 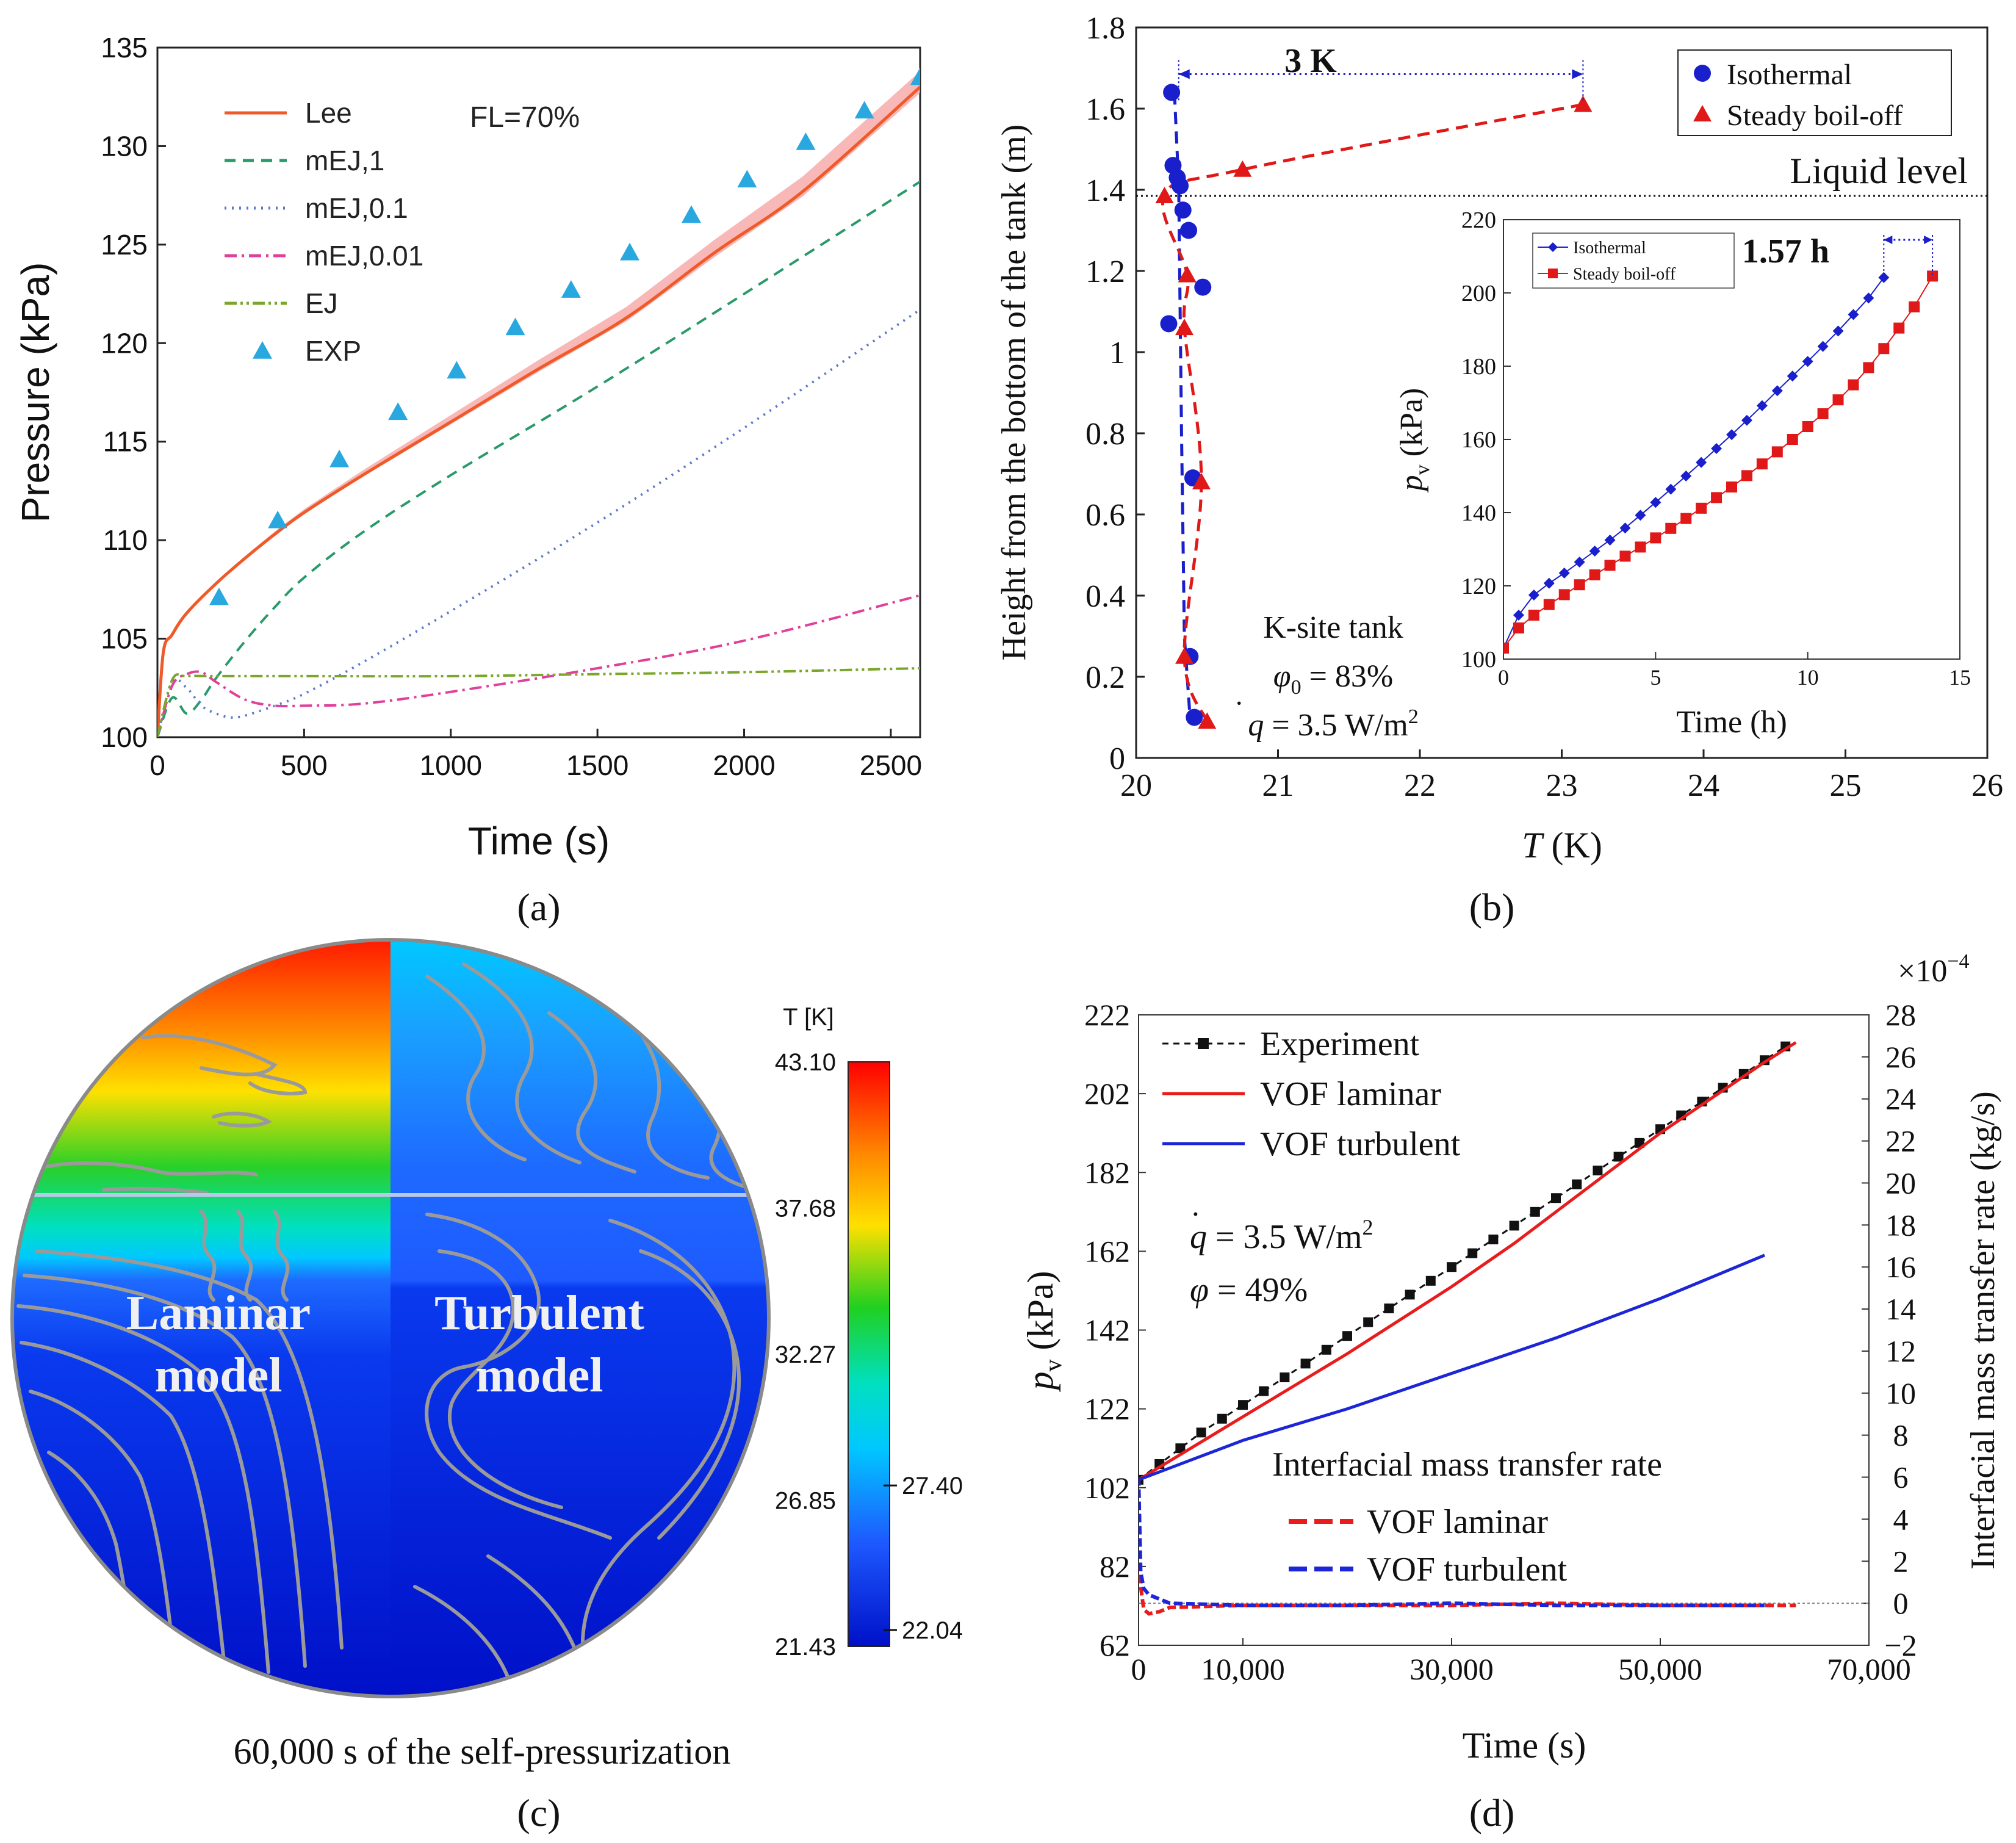 What do you see at coordinates (1553, 273) in the screenshot?
I see `inset-legend-marker` at bounding box center [1553, 273].